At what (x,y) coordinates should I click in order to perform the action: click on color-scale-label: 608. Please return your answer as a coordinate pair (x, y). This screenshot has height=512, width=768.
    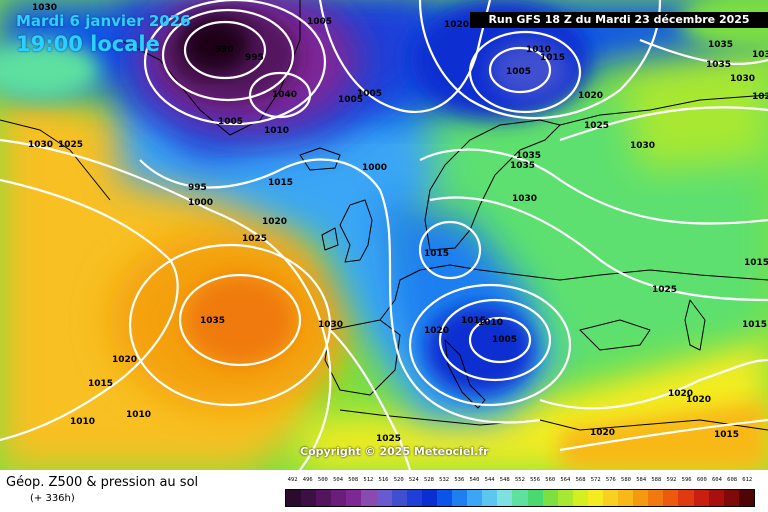
    Looking at the image, I should click on (732, 480).